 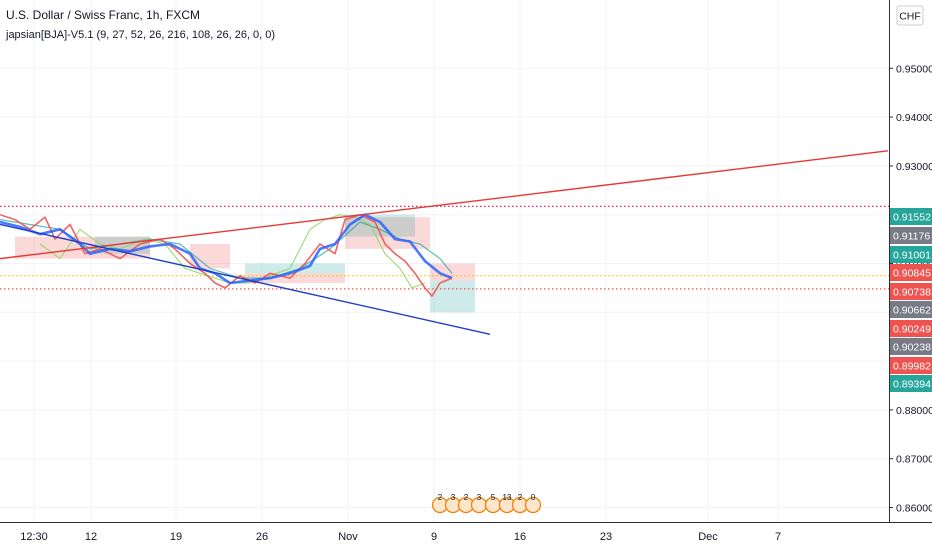 I want to click on price-badge-label: 0.90845, so click(x=912, y=274).